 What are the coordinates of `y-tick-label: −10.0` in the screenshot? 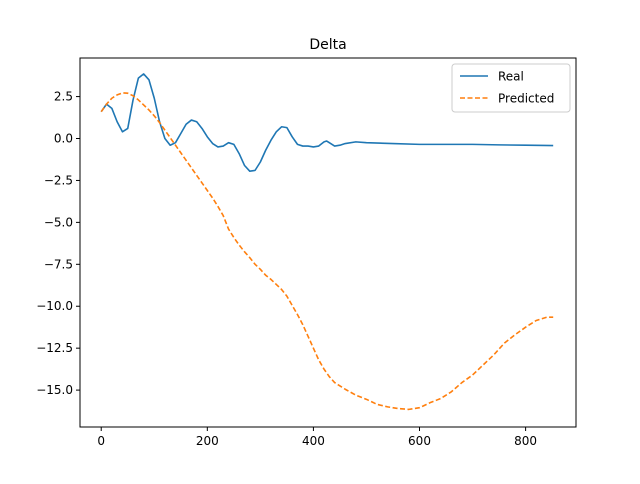 It's located at (54, 306).